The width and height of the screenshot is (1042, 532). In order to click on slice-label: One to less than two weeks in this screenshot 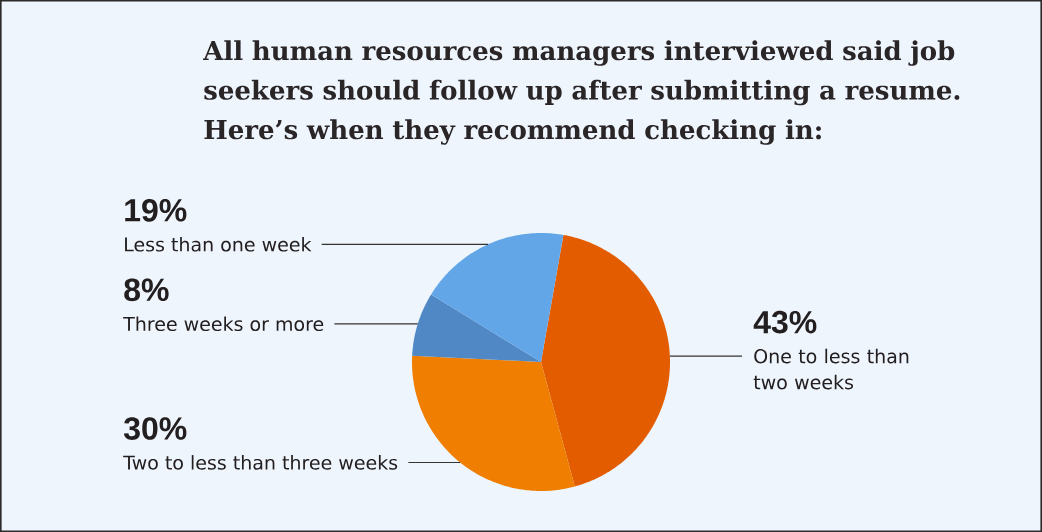, I will do `click(831, 369)`.